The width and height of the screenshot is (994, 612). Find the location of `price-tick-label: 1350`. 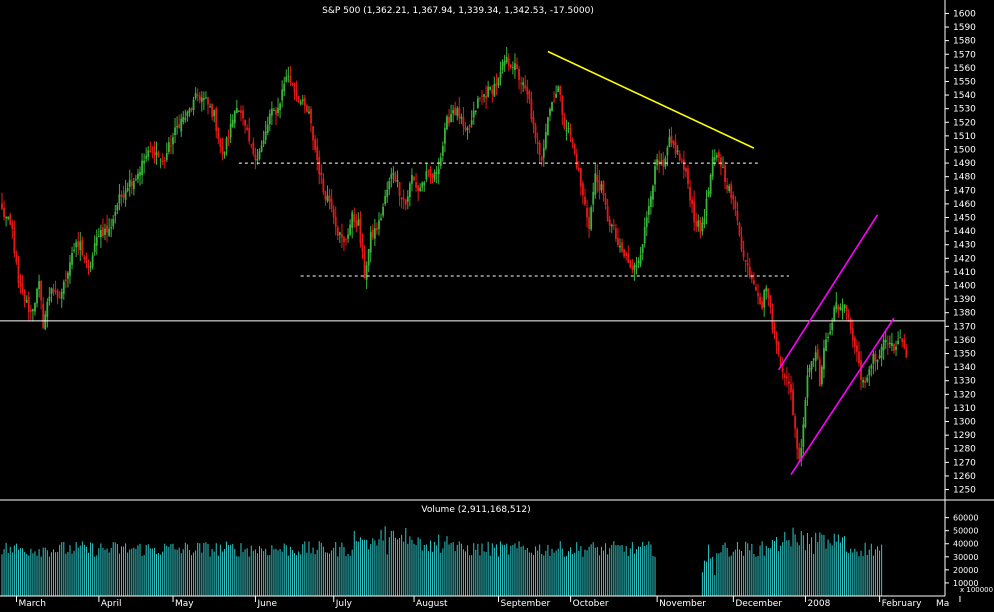

price-tick-label: 1350 is located at coordinates (964, 355).